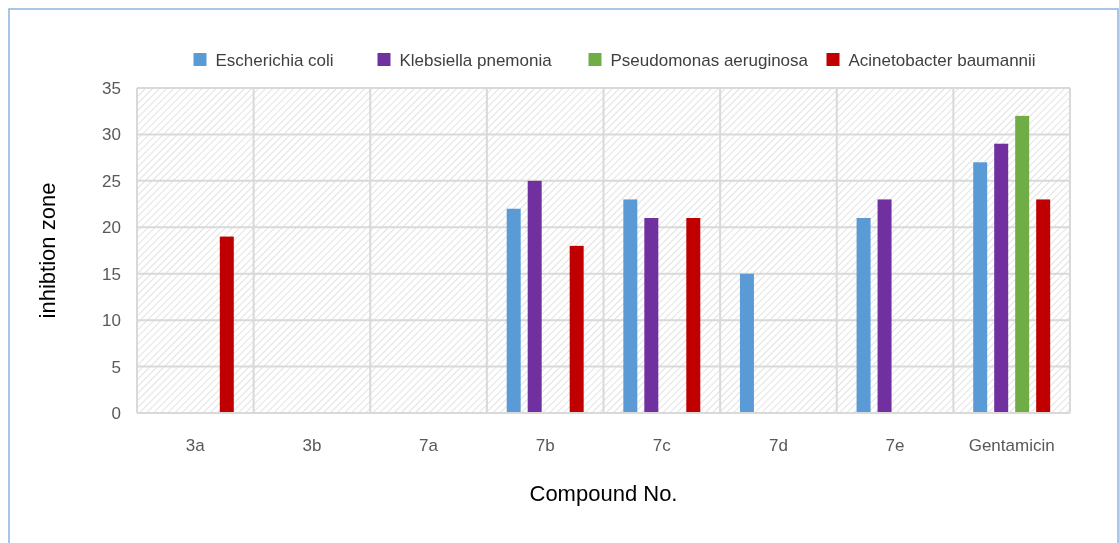 The width and height of the screenshot is (1119, 543). Describe the element at coordinates (603, 493) in the screenshot. I see `x-axis-title: Compound No.` at that location.